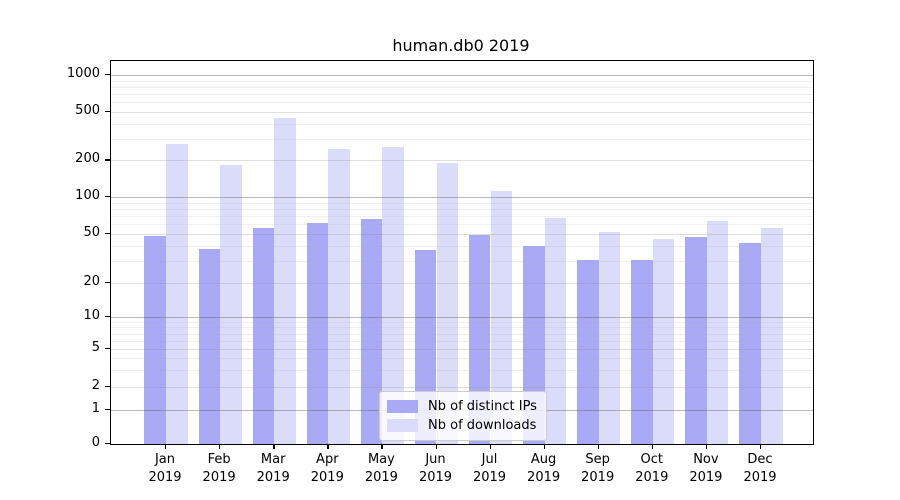  What do you see at coordinates (609, 337) in the screenshot?
I see `bar-nb-of-downloads-sep-2019` at bounding box center [609, 337].